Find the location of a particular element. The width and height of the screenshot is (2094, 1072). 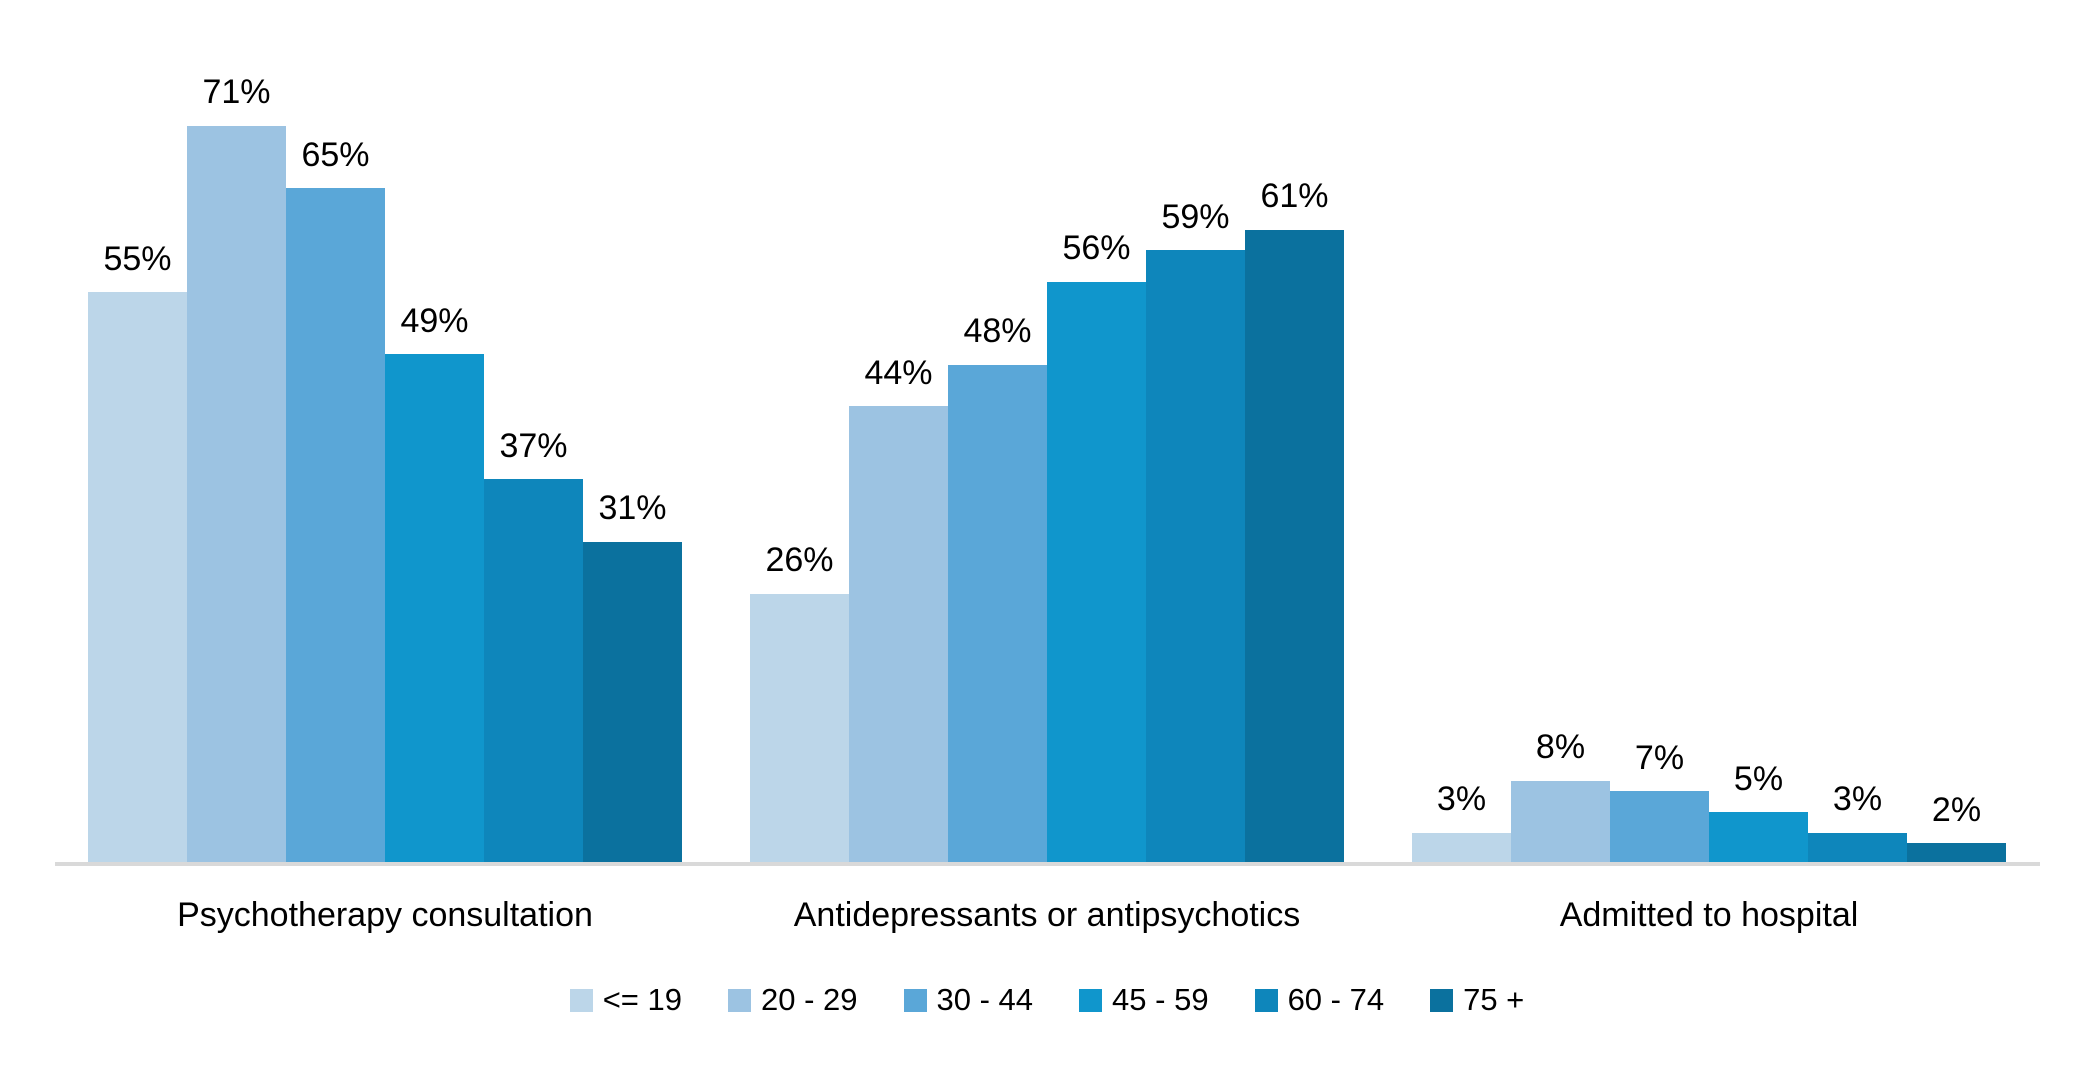

bar-column: 59% is located at coordinates (1195, 531).